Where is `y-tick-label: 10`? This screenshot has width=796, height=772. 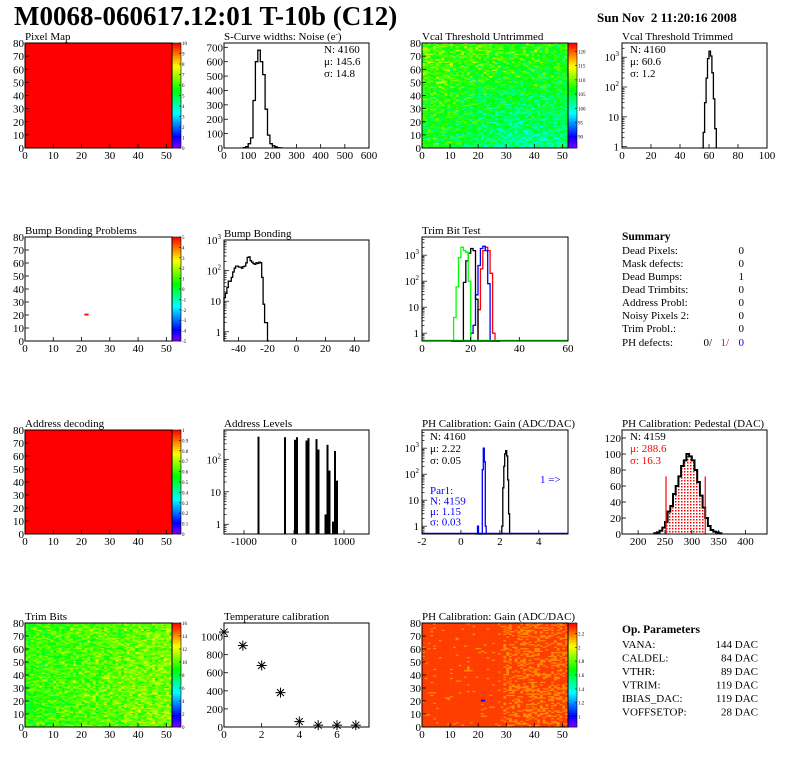 y-tick-label: 10 is located at coordinates (19, 522).